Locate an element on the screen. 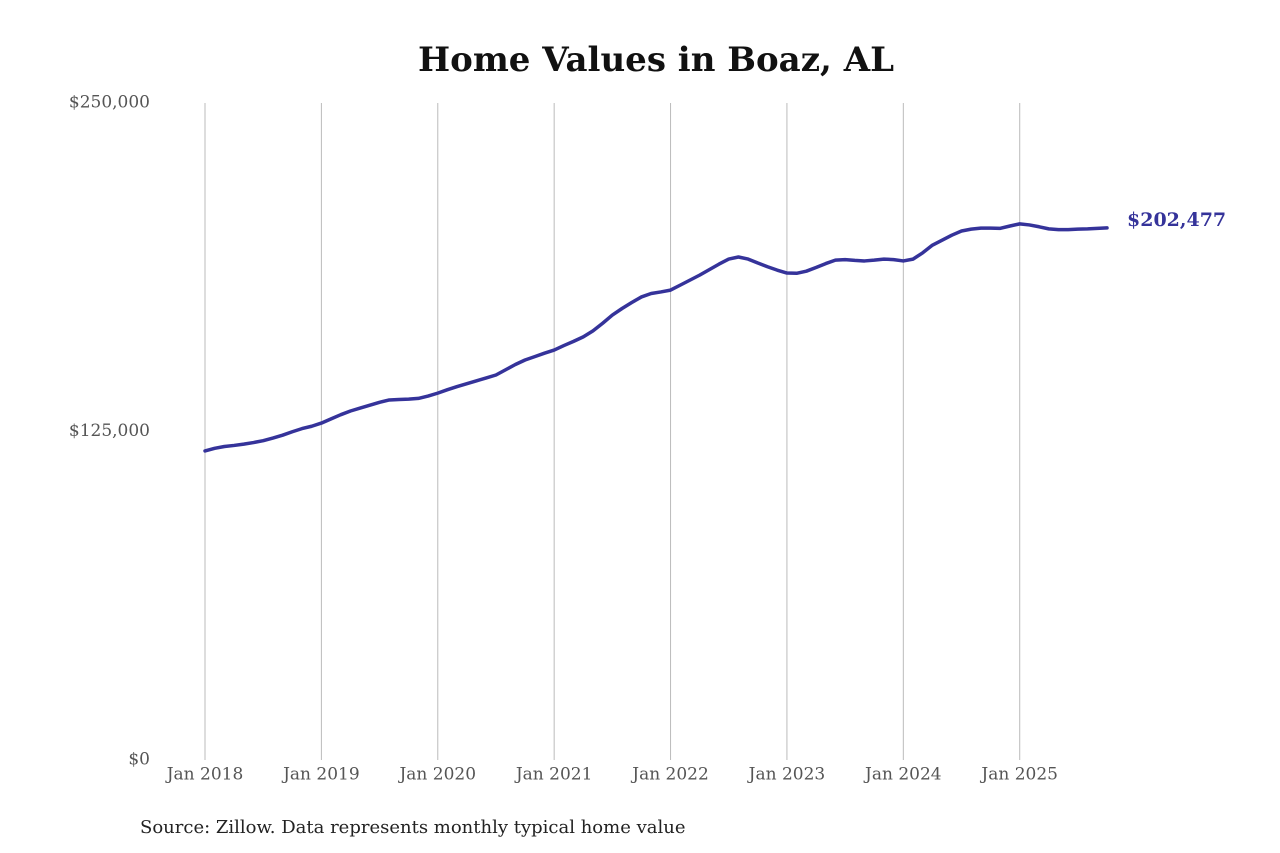  x-tick-label: Jan 2023 is located at coordinates (786, 775).